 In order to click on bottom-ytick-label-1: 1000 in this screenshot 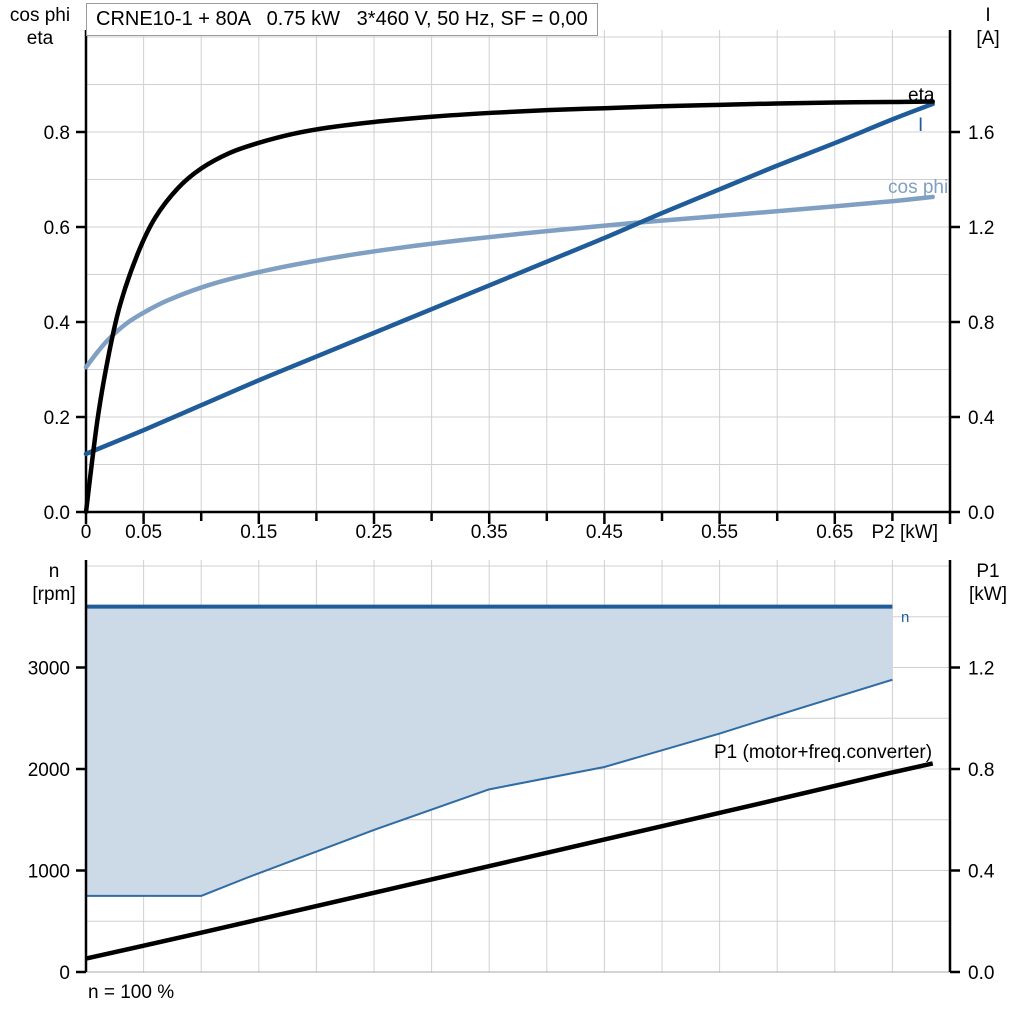, I will do `click(49, 872)`.